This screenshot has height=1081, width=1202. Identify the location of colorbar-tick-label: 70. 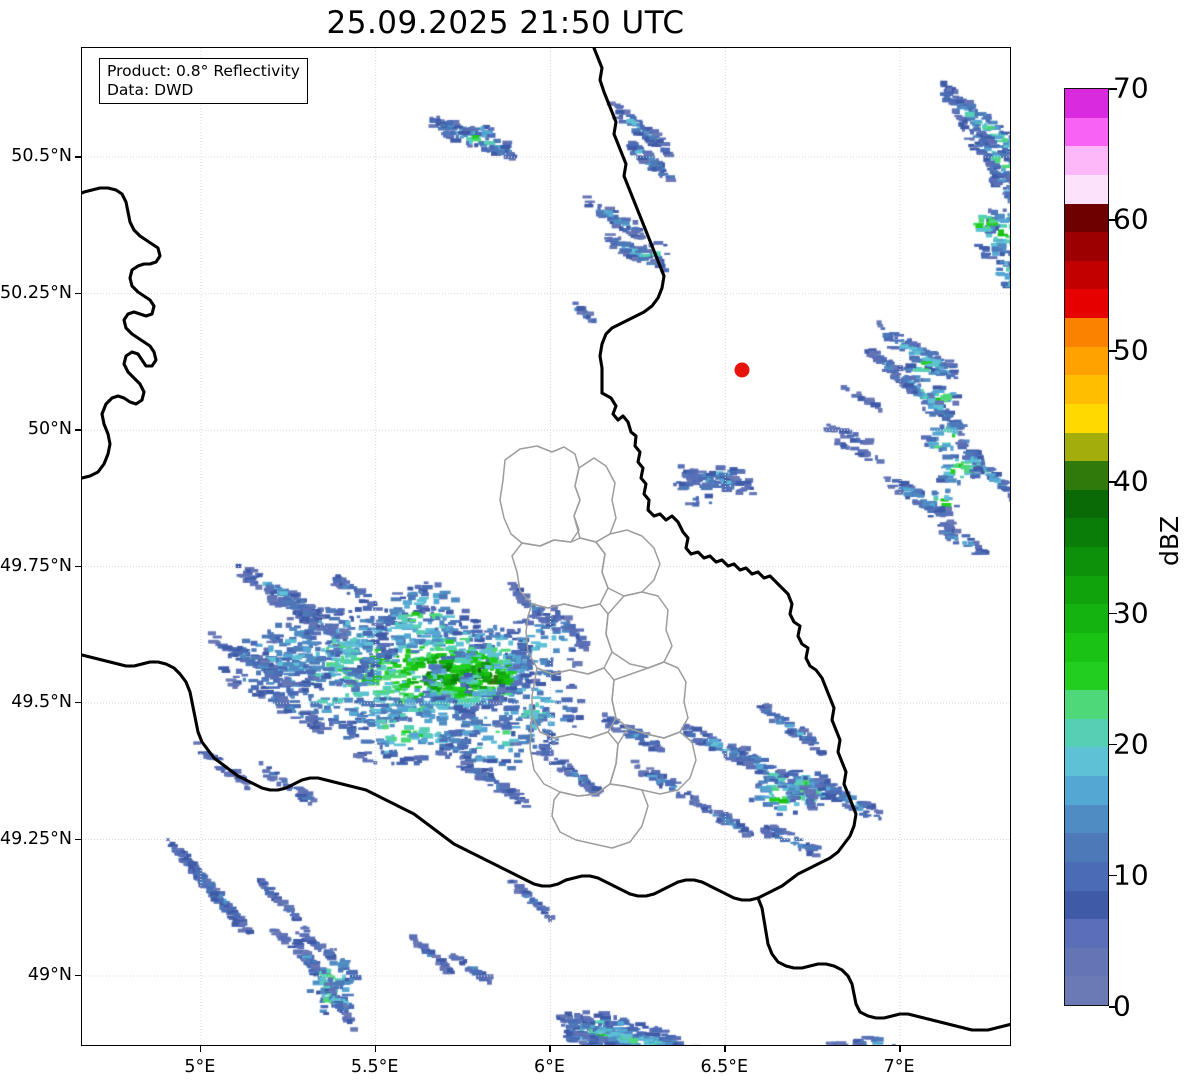
(1131, 88).